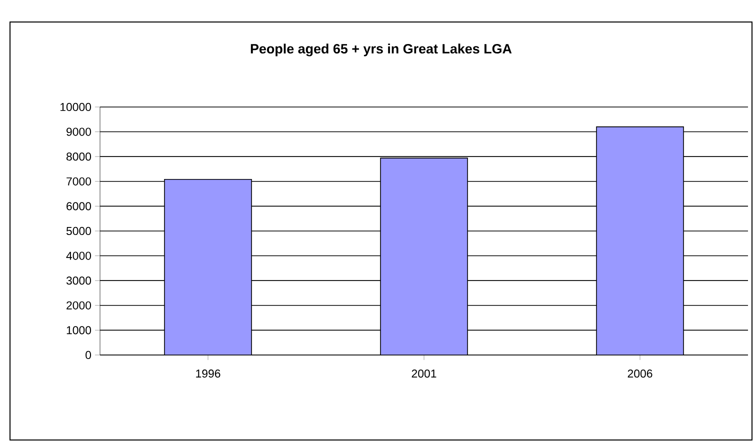 The height and width of the screenshot is (442, 755). Describe the element at coordinates (79, 256) in the screenshot. I see `y-tick-label: 4000` at that location.